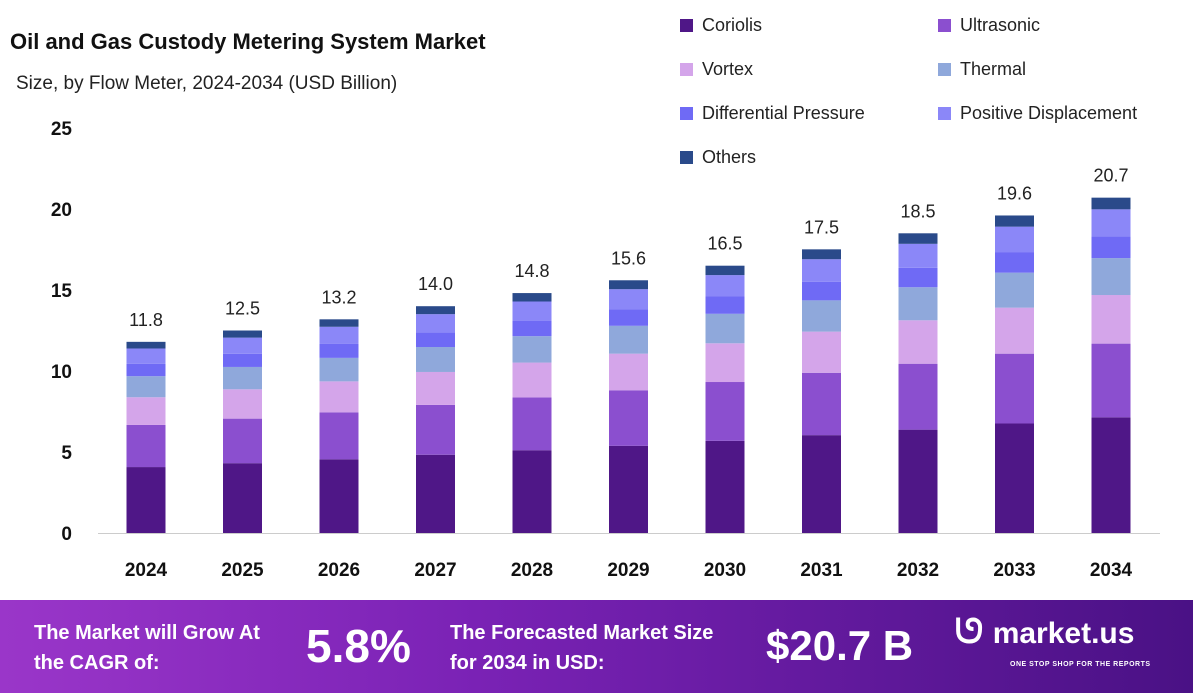 The height and width of the screenshot is (693, 1193). I want to click on total-data-label: 20.7, so click(1110, 176).